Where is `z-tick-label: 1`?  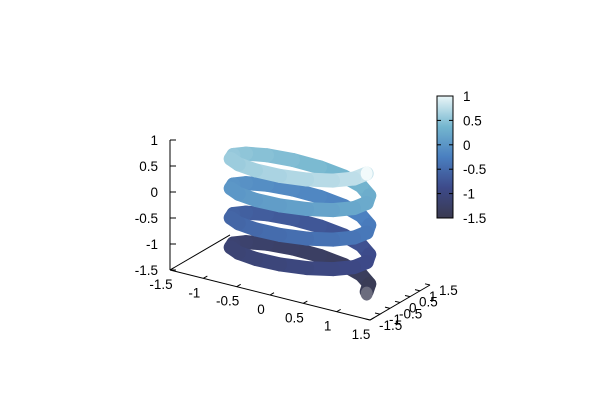 z-tick-label: 1 is located at coordinates (154, 140).